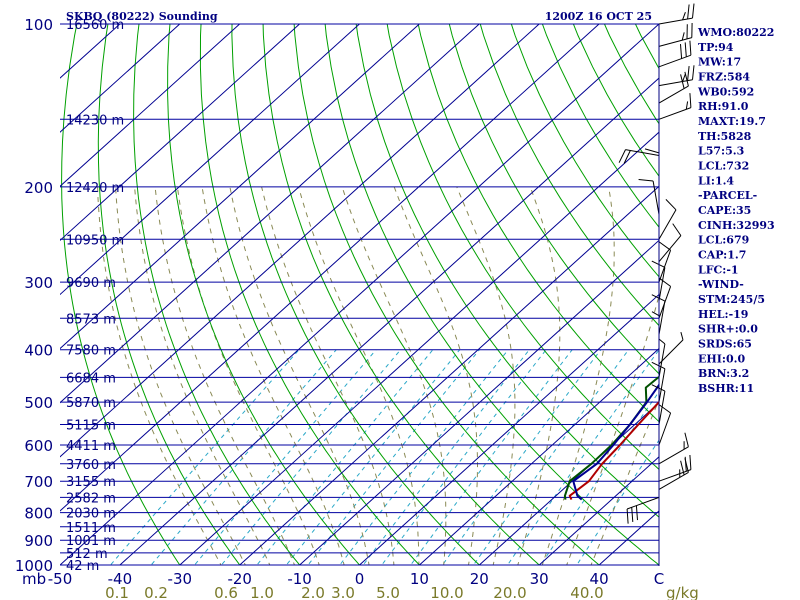  Describe the element at coordinates (38, 351) in the screenshot. I see `pressure-tick-label: 400` at that location.